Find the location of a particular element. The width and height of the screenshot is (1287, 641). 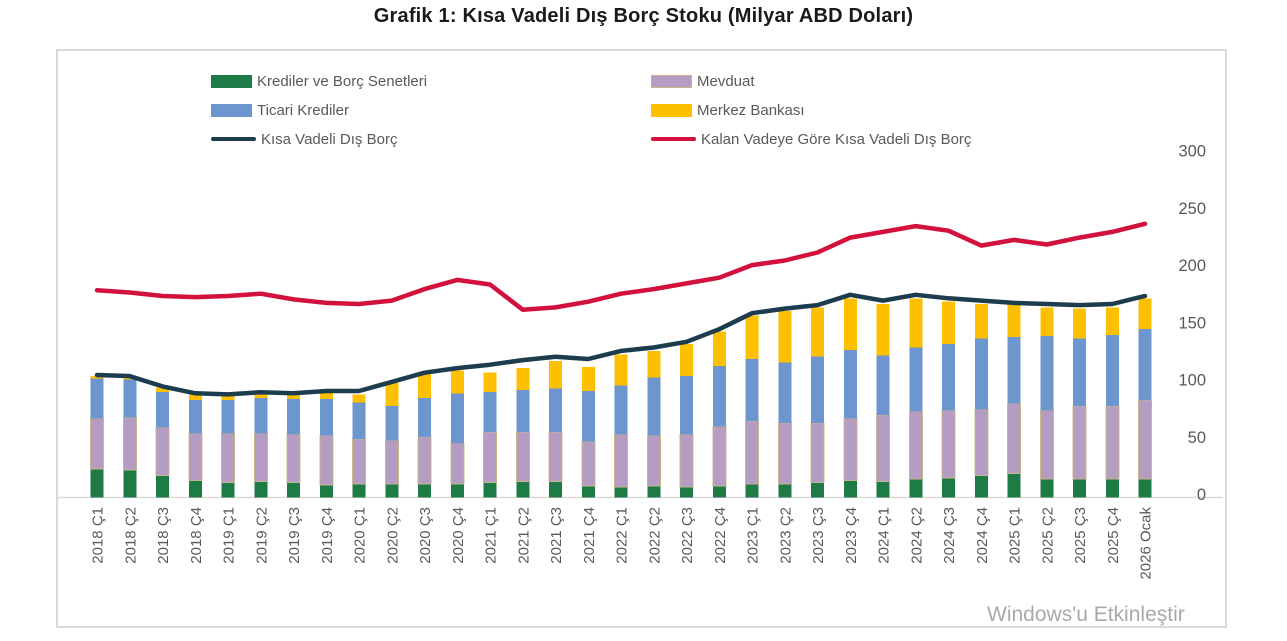

x-axis-label: 2022 Ç3 is located at coordinates (687, 535).